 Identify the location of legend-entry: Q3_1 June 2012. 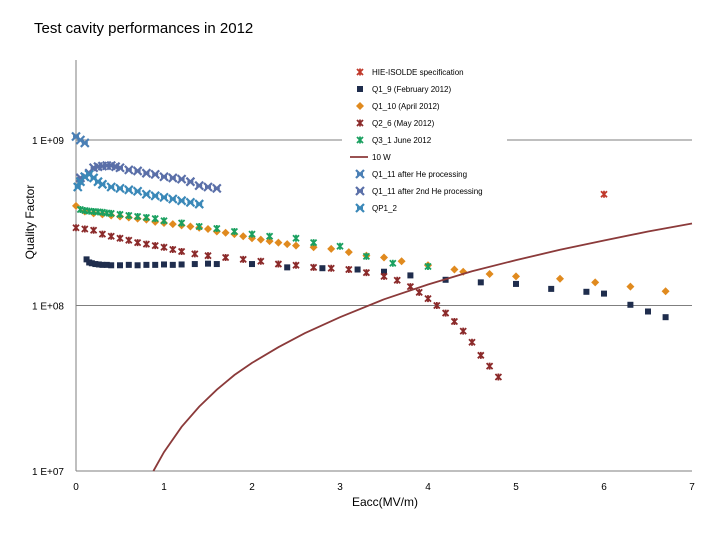
(402, 140).